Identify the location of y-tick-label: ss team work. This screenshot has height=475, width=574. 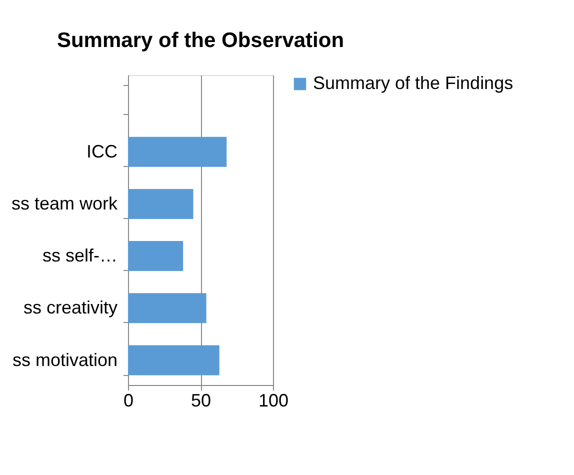
(64, 203).